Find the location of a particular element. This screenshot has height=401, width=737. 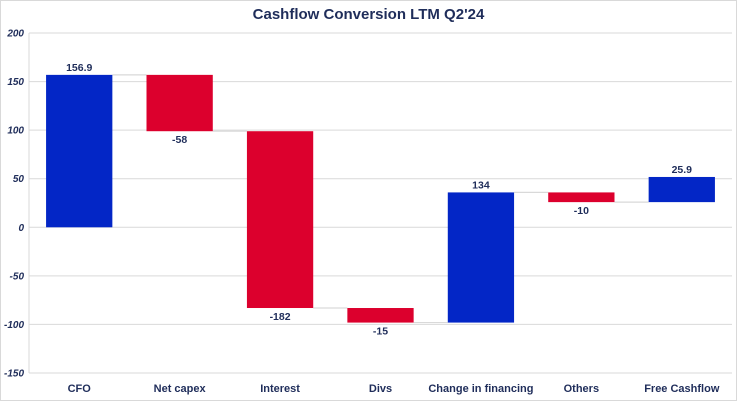

data-label: -182 is located at coordinates (280, 317).